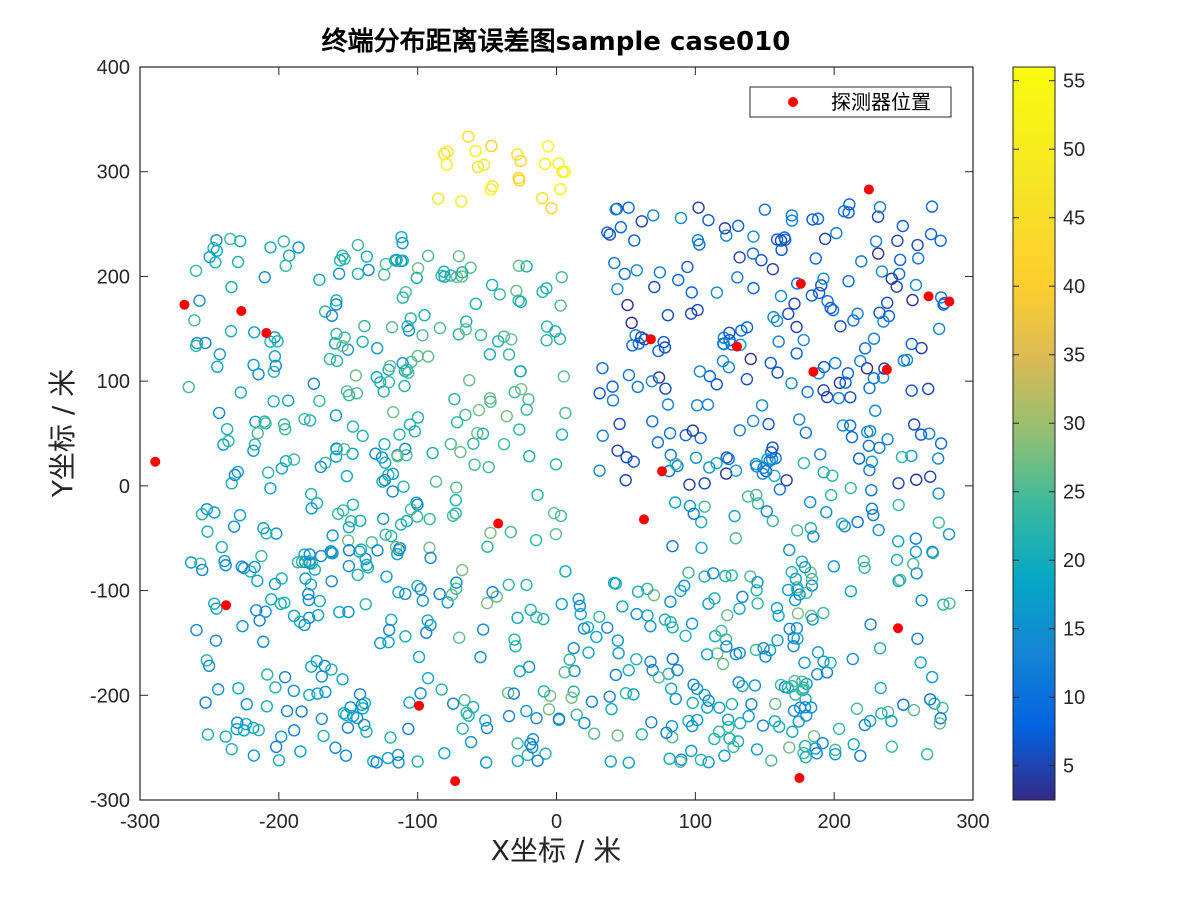 The width and height of the screenshot is (1200, 900). I want to click on legend: 探测器位置, so click(850, 102).